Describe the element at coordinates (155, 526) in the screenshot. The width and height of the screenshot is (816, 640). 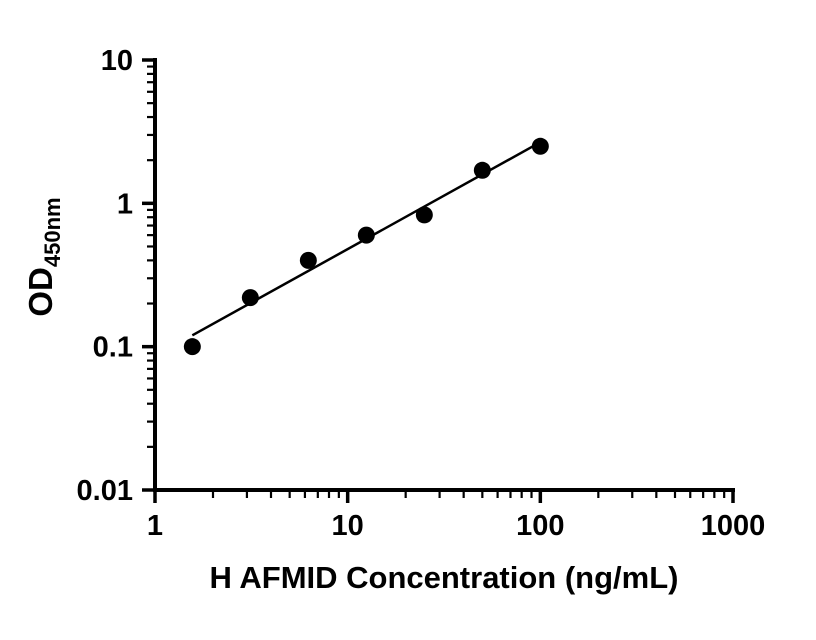
I see `x-tick-label: 1` at that location.